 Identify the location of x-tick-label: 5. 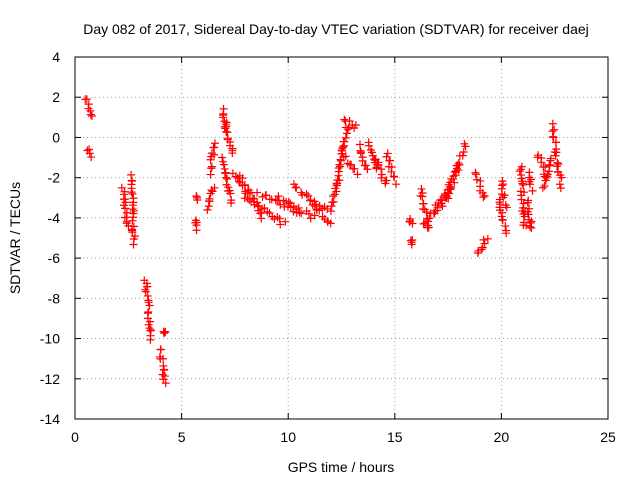
(182, 437).